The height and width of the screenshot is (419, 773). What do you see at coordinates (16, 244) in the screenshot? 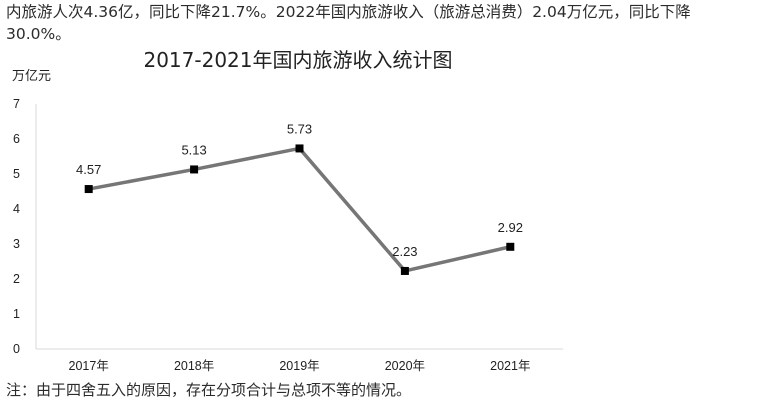
I see `y-tick-label: 3` at bounding box center [16, 244].